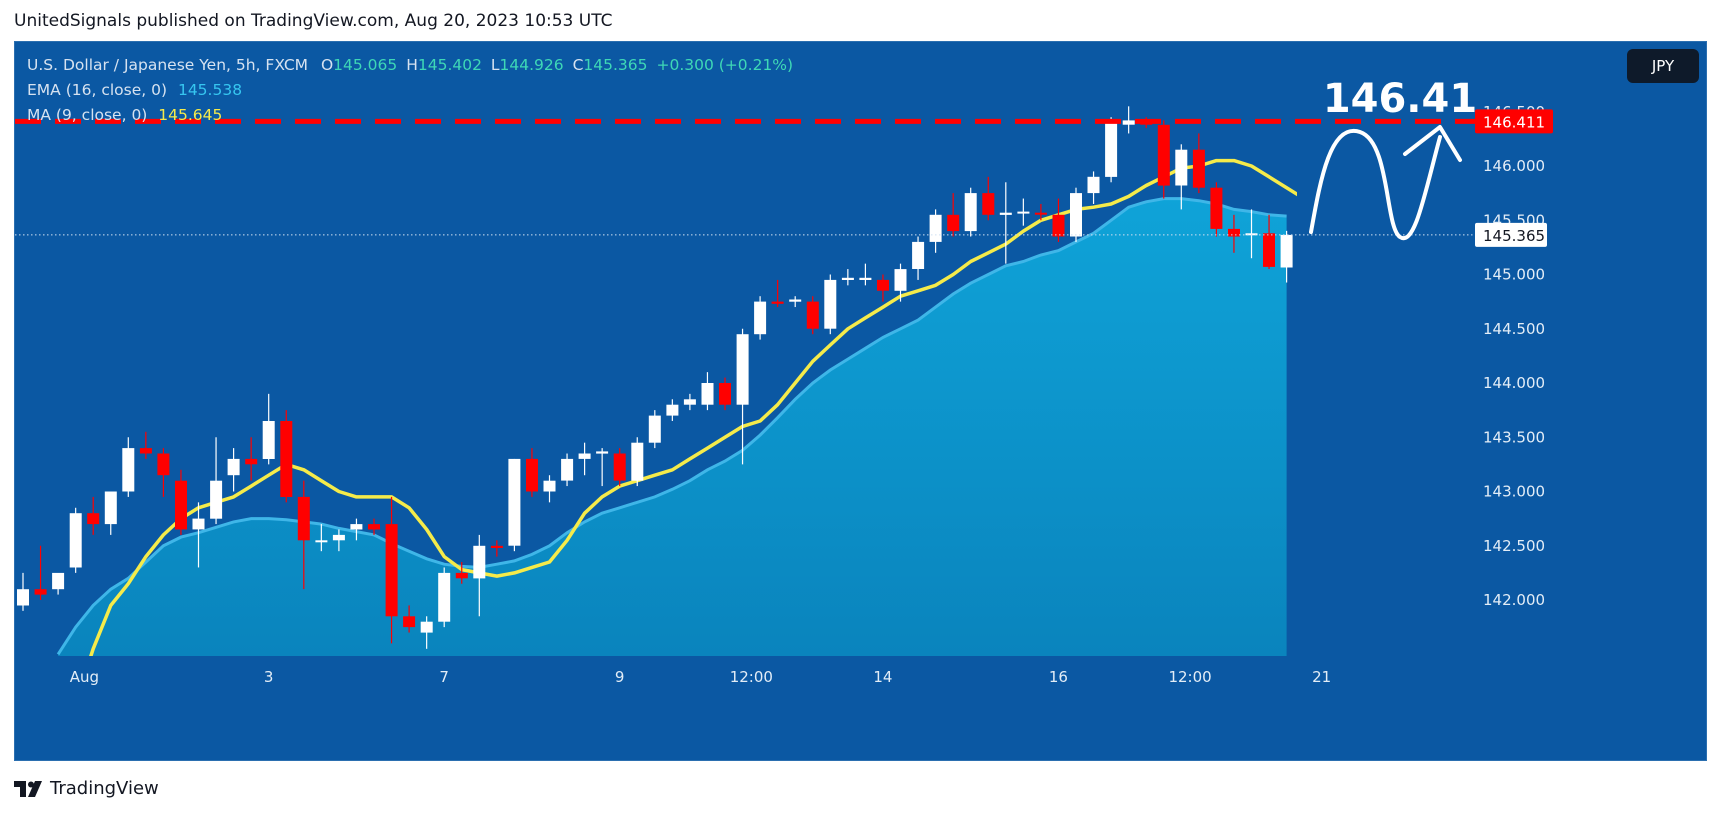 This screenshot has height=814, width=1721. Describe the element at coordinates (134, 90) in the screenshot. I see `ema-legend: EMA (16, close, 0) 145.538` at that location.